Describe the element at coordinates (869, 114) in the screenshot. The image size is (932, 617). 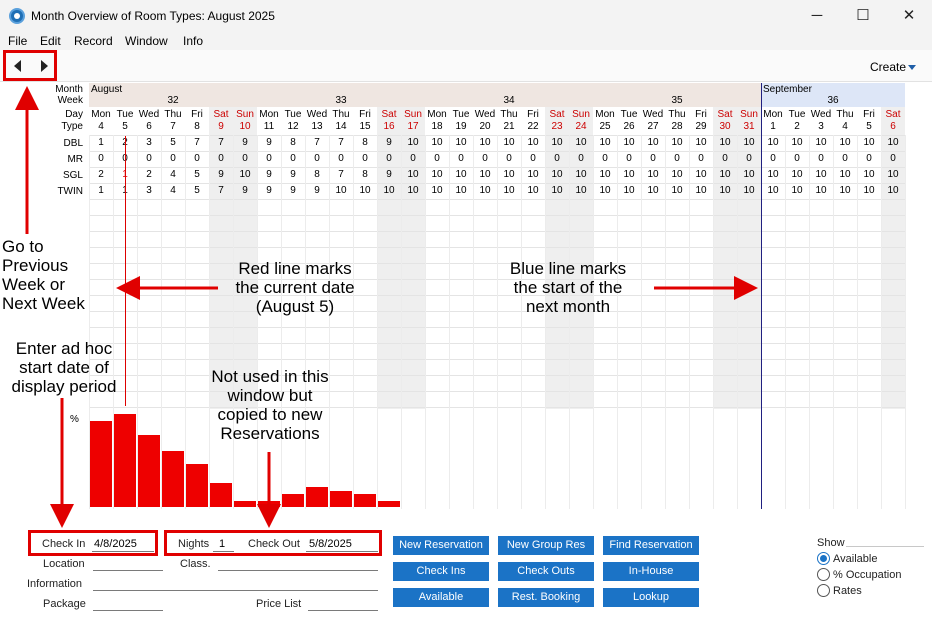
I see `day-of-week: Fri` at that location.